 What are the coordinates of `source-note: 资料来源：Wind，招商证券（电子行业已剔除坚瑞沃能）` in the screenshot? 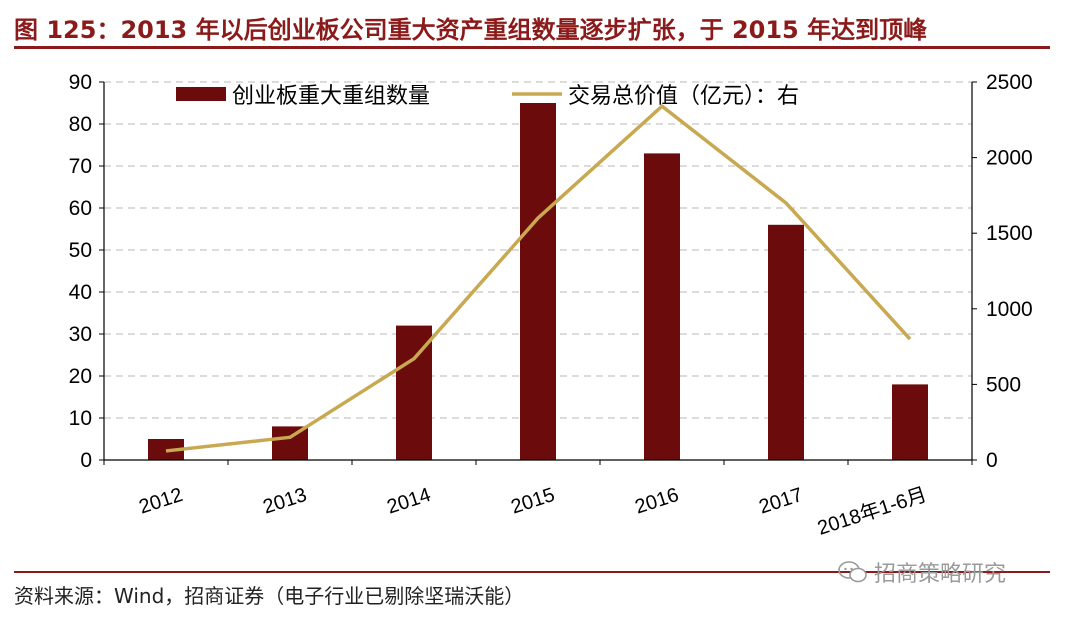 It's located at (269, 596).